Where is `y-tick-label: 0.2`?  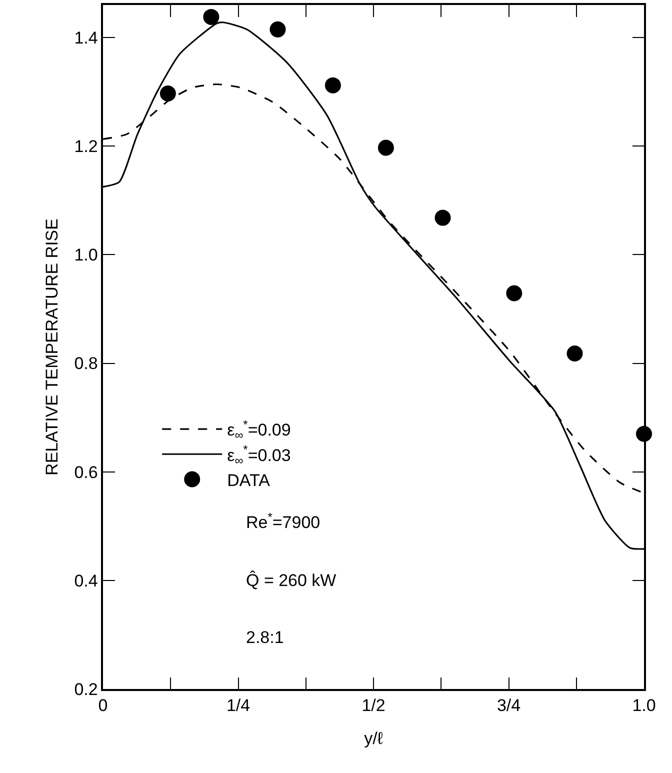
y-tick-label: 0.2 is located at coordinates (86, 689).